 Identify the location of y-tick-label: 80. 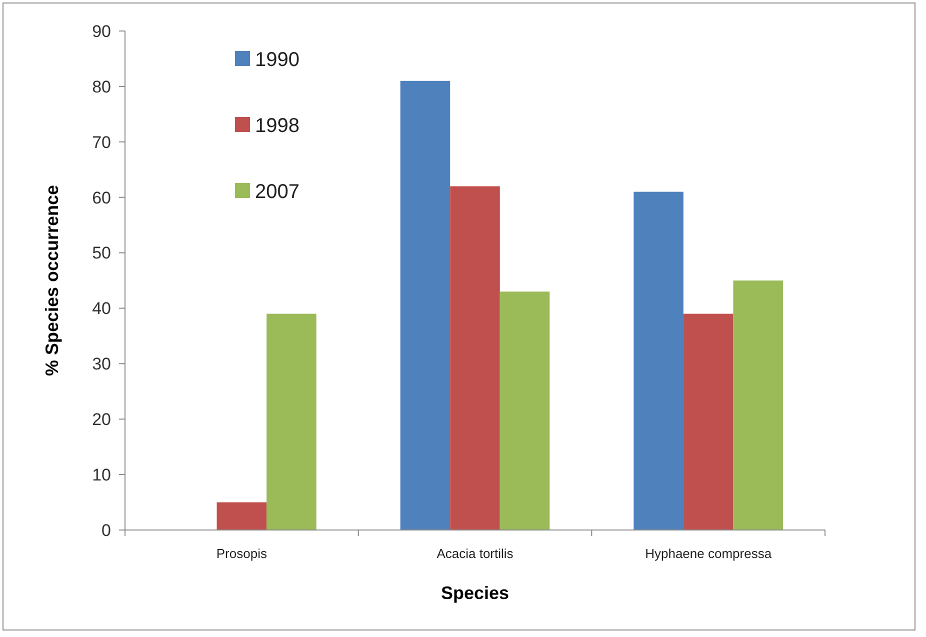
(101, 86).